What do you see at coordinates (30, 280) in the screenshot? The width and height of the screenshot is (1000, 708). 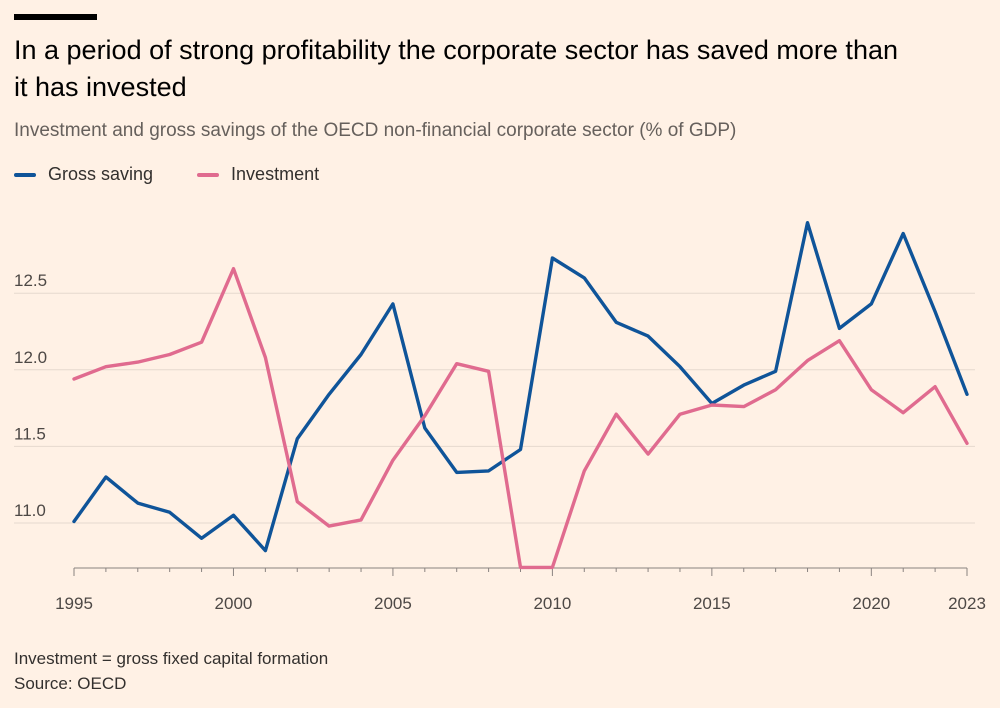 I see `y-tick-label-12.5: 12.5` at bounding box center [30, 280].